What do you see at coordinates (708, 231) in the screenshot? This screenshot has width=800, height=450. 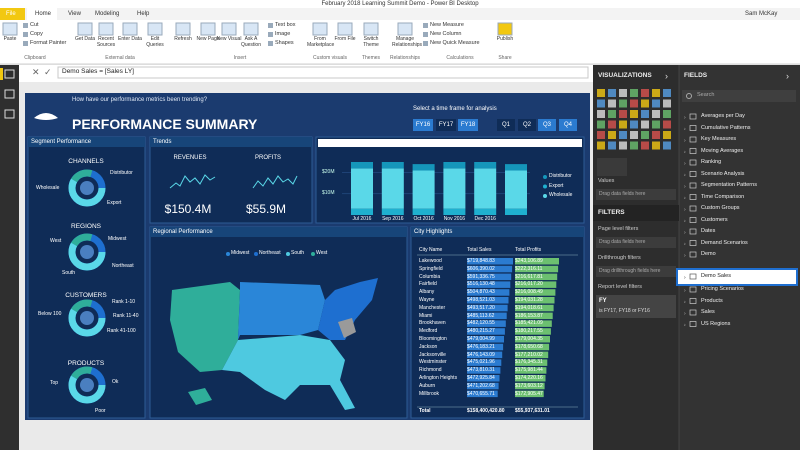 I see `field-table: Dates` at bounding box center [708, 231].